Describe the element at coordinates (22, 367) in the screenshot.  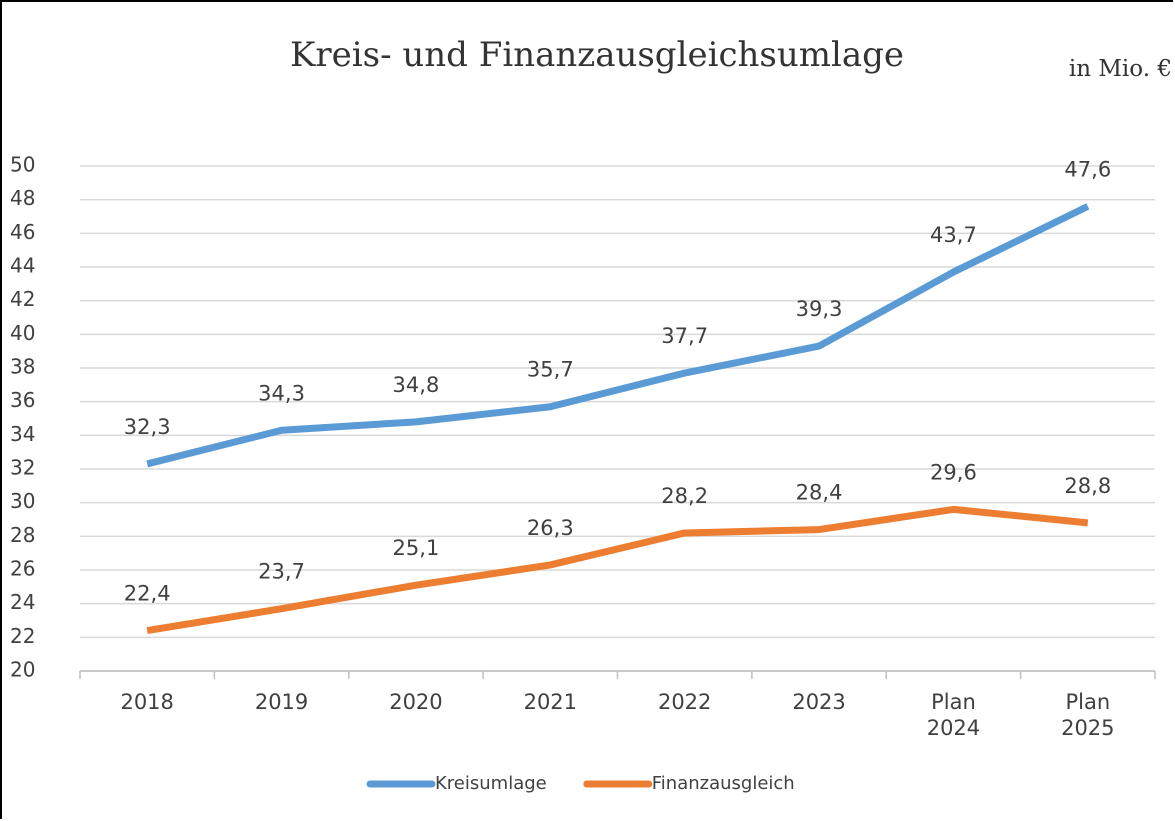
I see `y-tick-label: 38` at that location.